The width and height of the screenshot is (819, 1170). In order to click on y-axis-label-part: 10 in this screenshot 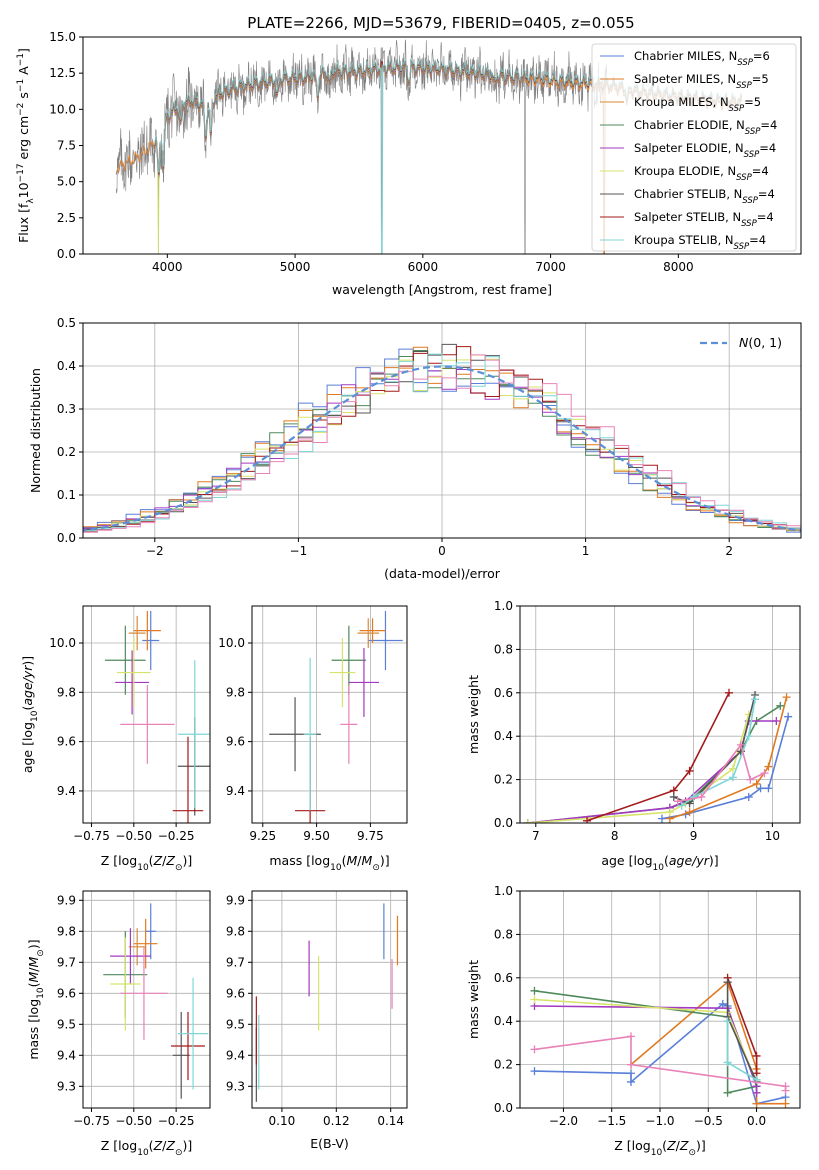, I will do `click(41, 993)`.